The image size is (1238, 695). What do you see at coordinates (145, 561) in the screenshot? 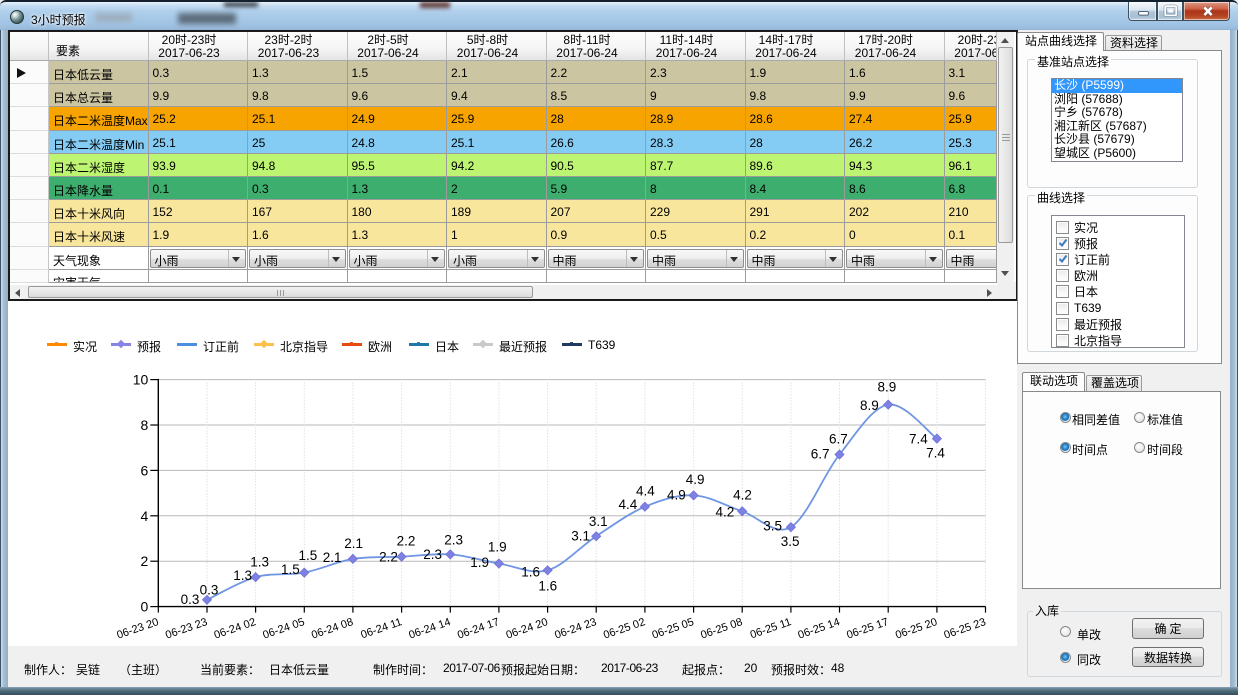
I see `svg-text: 2` at bounding box center [145, 561].